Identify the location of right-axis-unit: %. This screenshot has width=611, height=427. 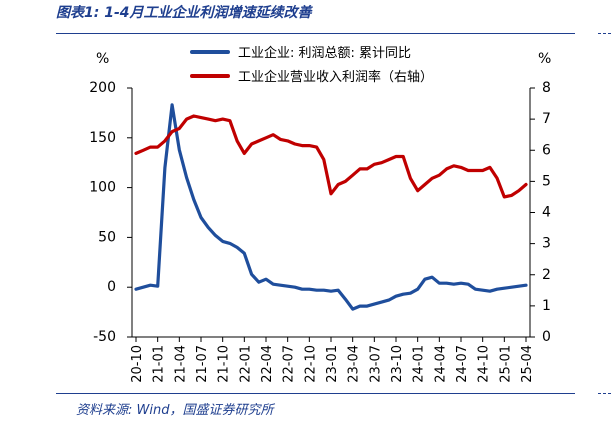
(545, 59).